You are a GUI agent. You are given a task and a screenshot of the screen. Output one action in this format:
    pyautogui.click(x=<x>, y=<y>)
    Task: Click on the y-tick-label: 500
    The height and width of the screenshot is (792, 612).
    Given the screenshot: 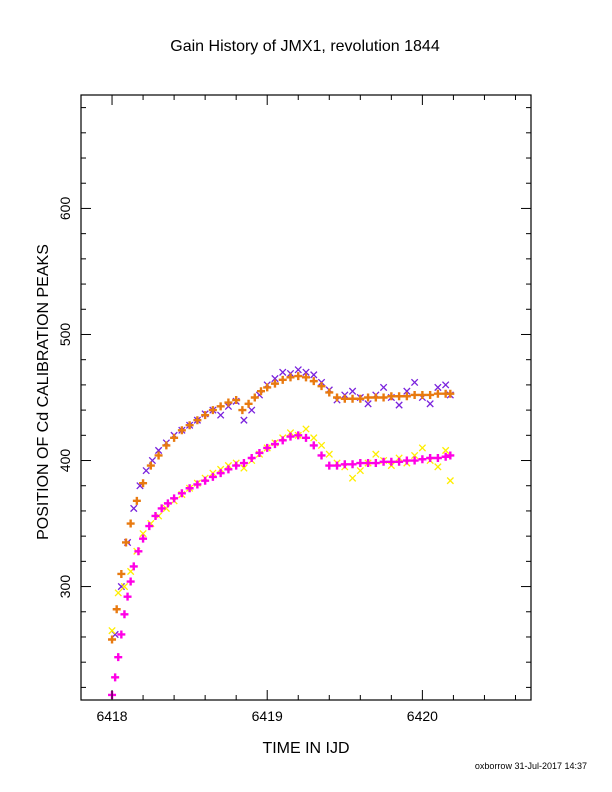 What is the action you would take?
    pyautogui.click(x=65, y=335)
    